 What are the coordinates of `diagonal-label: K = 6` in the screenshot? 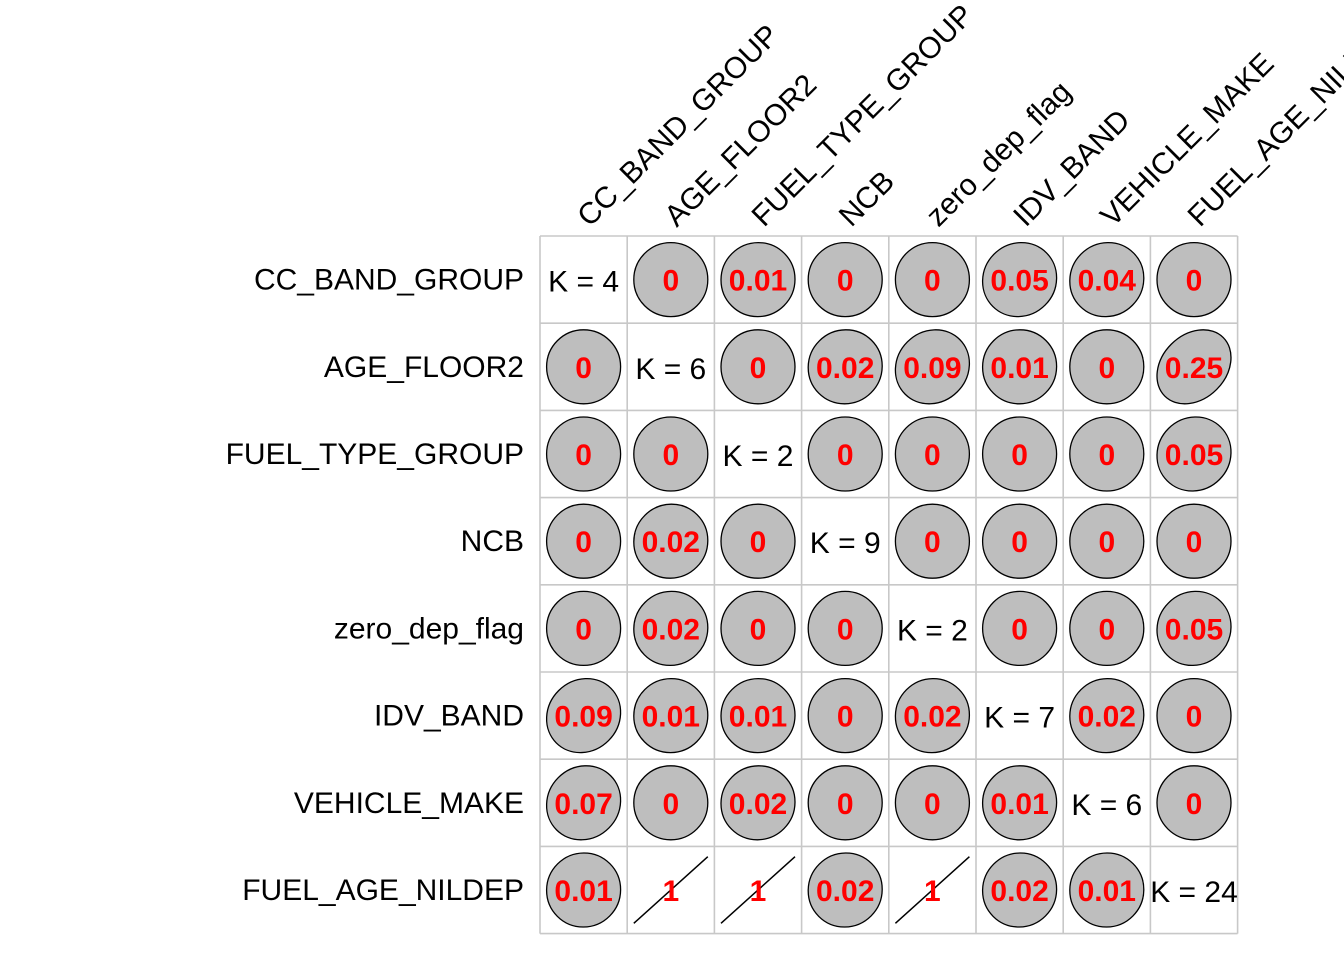 It's located at (670, 369).